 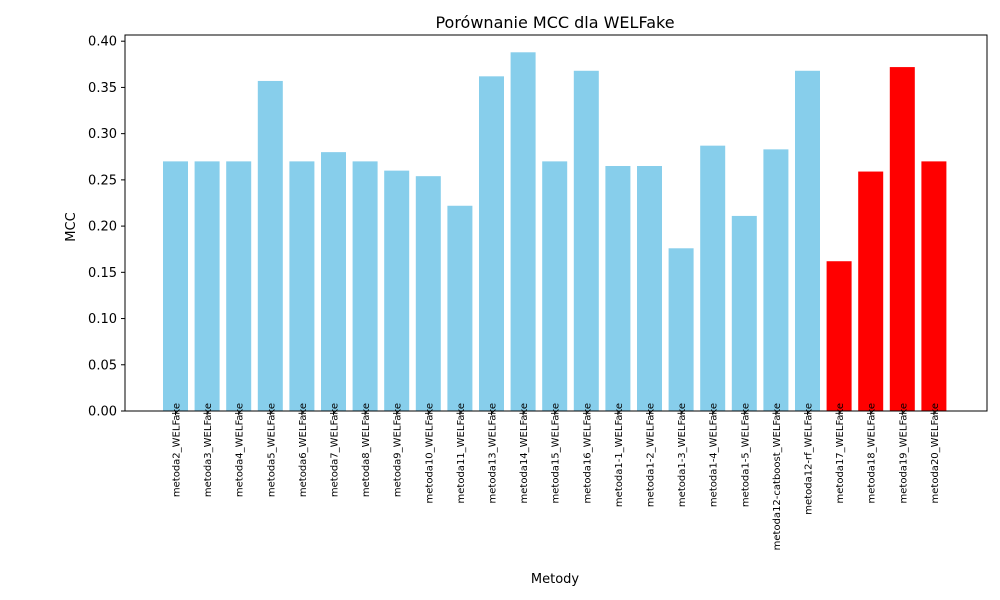 I want to click on x-tick-label: metoda14_WELFake, so click(x=524, y=453).